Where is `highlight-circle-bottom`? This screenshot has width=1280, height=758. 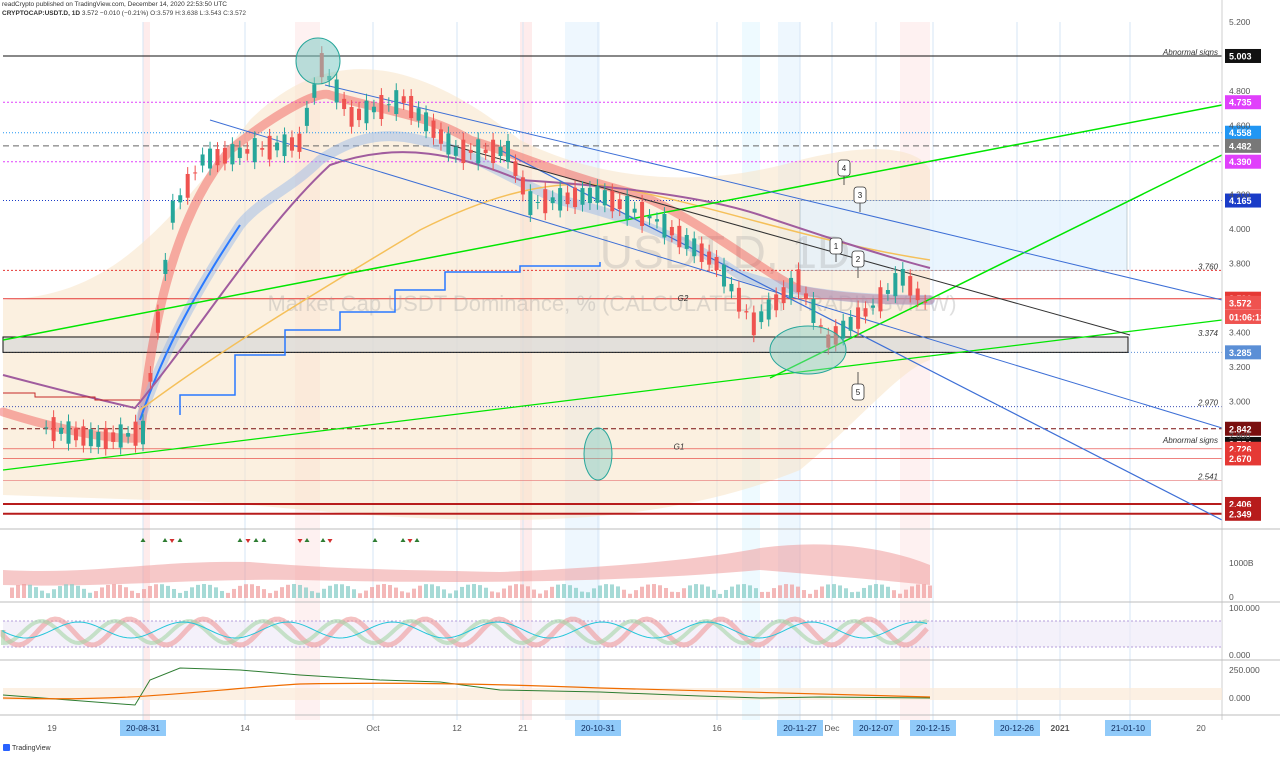 highlight-circle-bottom is located at coordinates (808, 350).